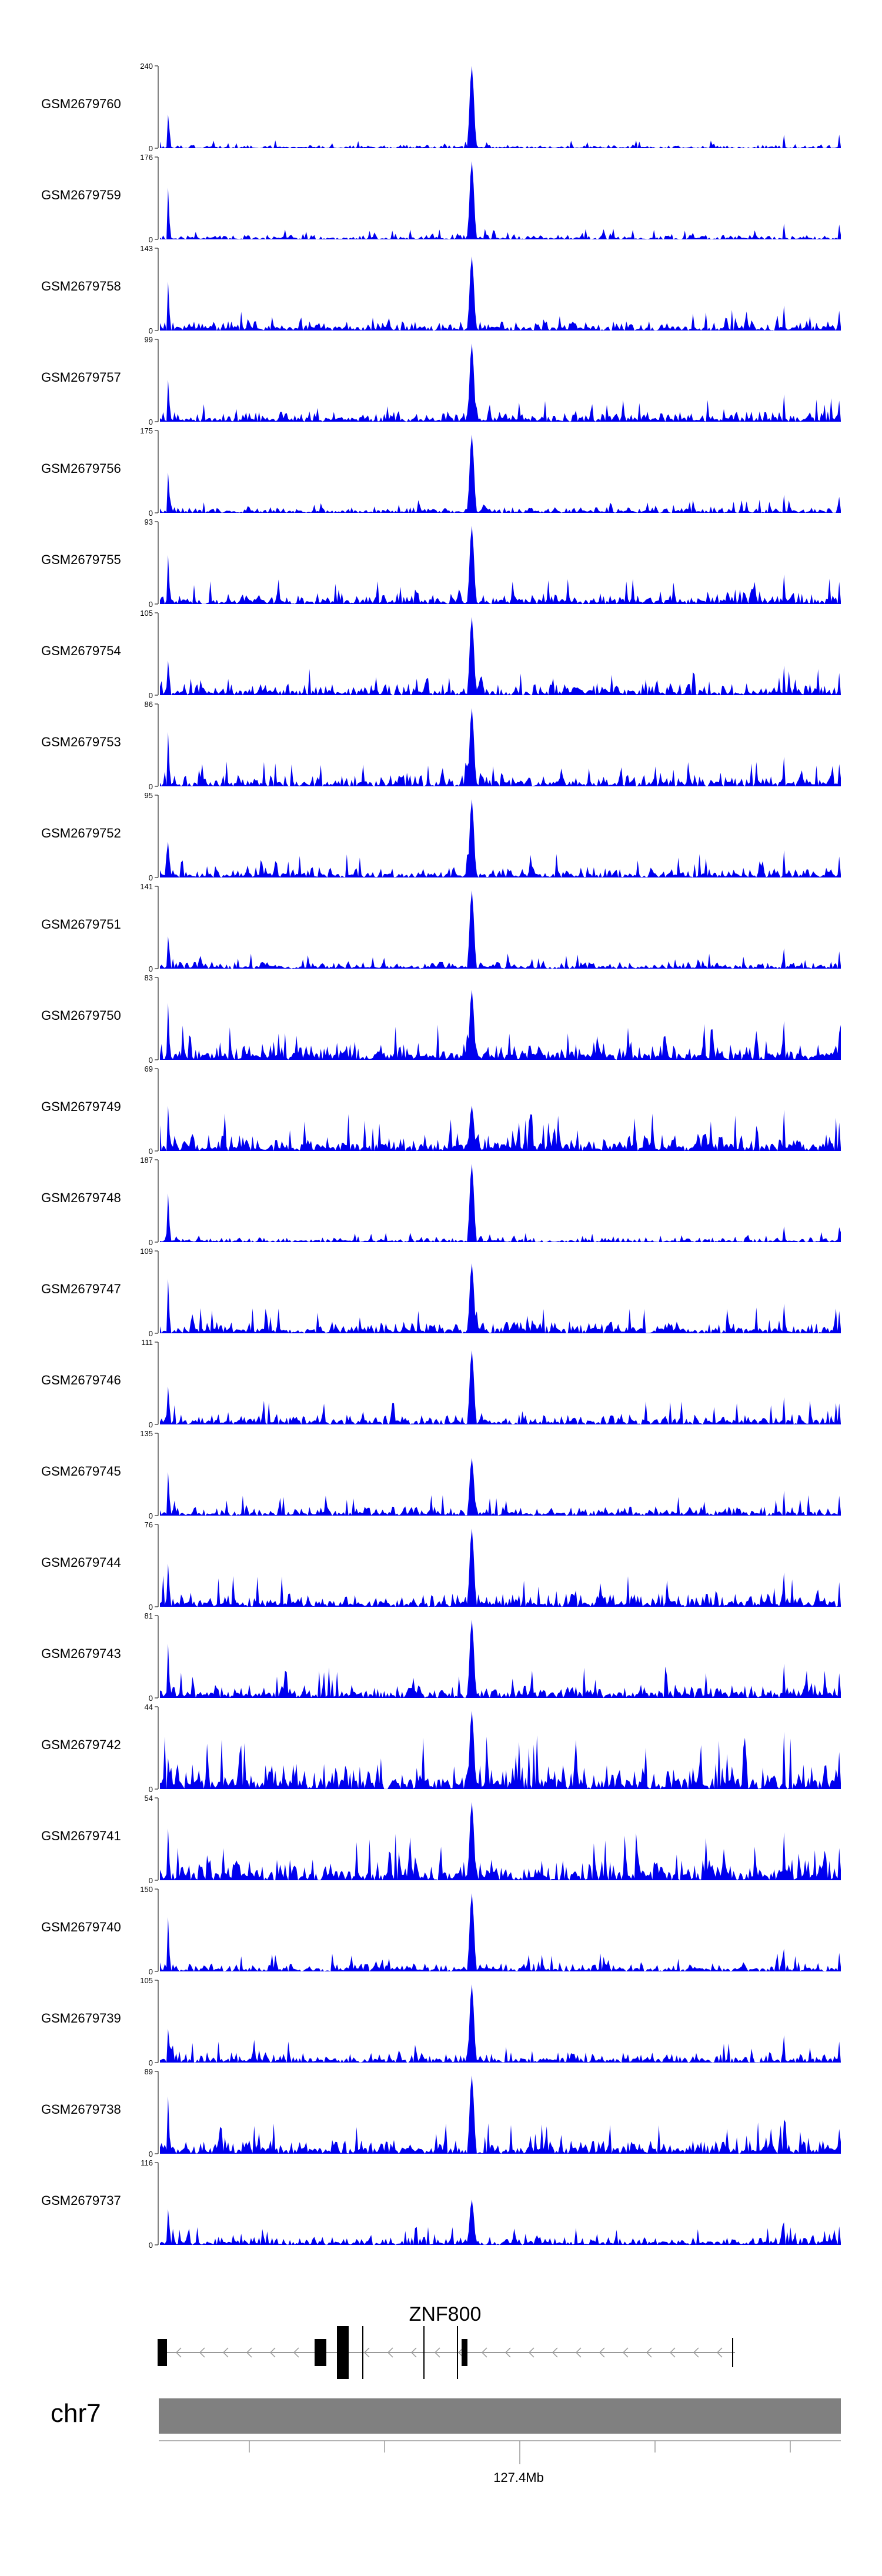 This screenshot has height=2576, width=882. I want to click on track-GSM2679760: GSM2679760 240 0, so click(441, 107).